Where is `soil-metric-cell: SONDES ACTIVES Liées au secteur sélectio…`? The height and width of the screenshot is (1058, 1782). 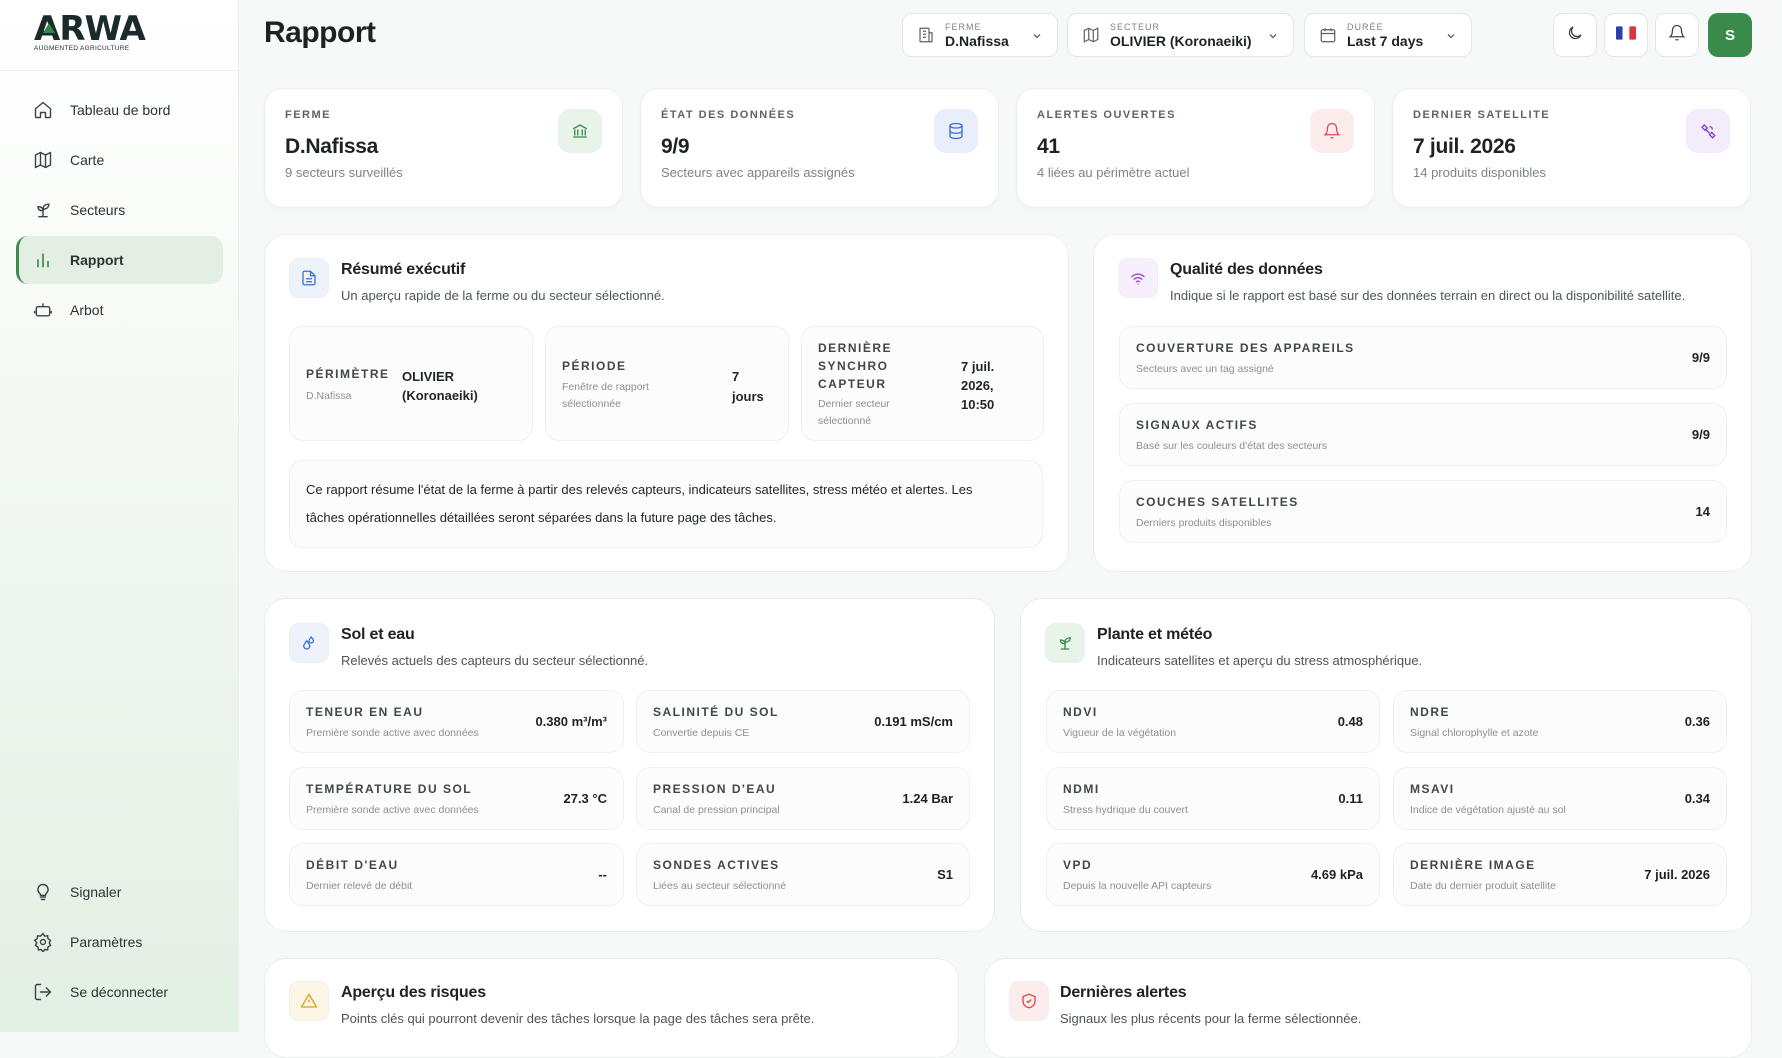 soil-metric-cell: SONDES ACTIVES Liées au secteur sélectio… is located at coordinates (803, 874).